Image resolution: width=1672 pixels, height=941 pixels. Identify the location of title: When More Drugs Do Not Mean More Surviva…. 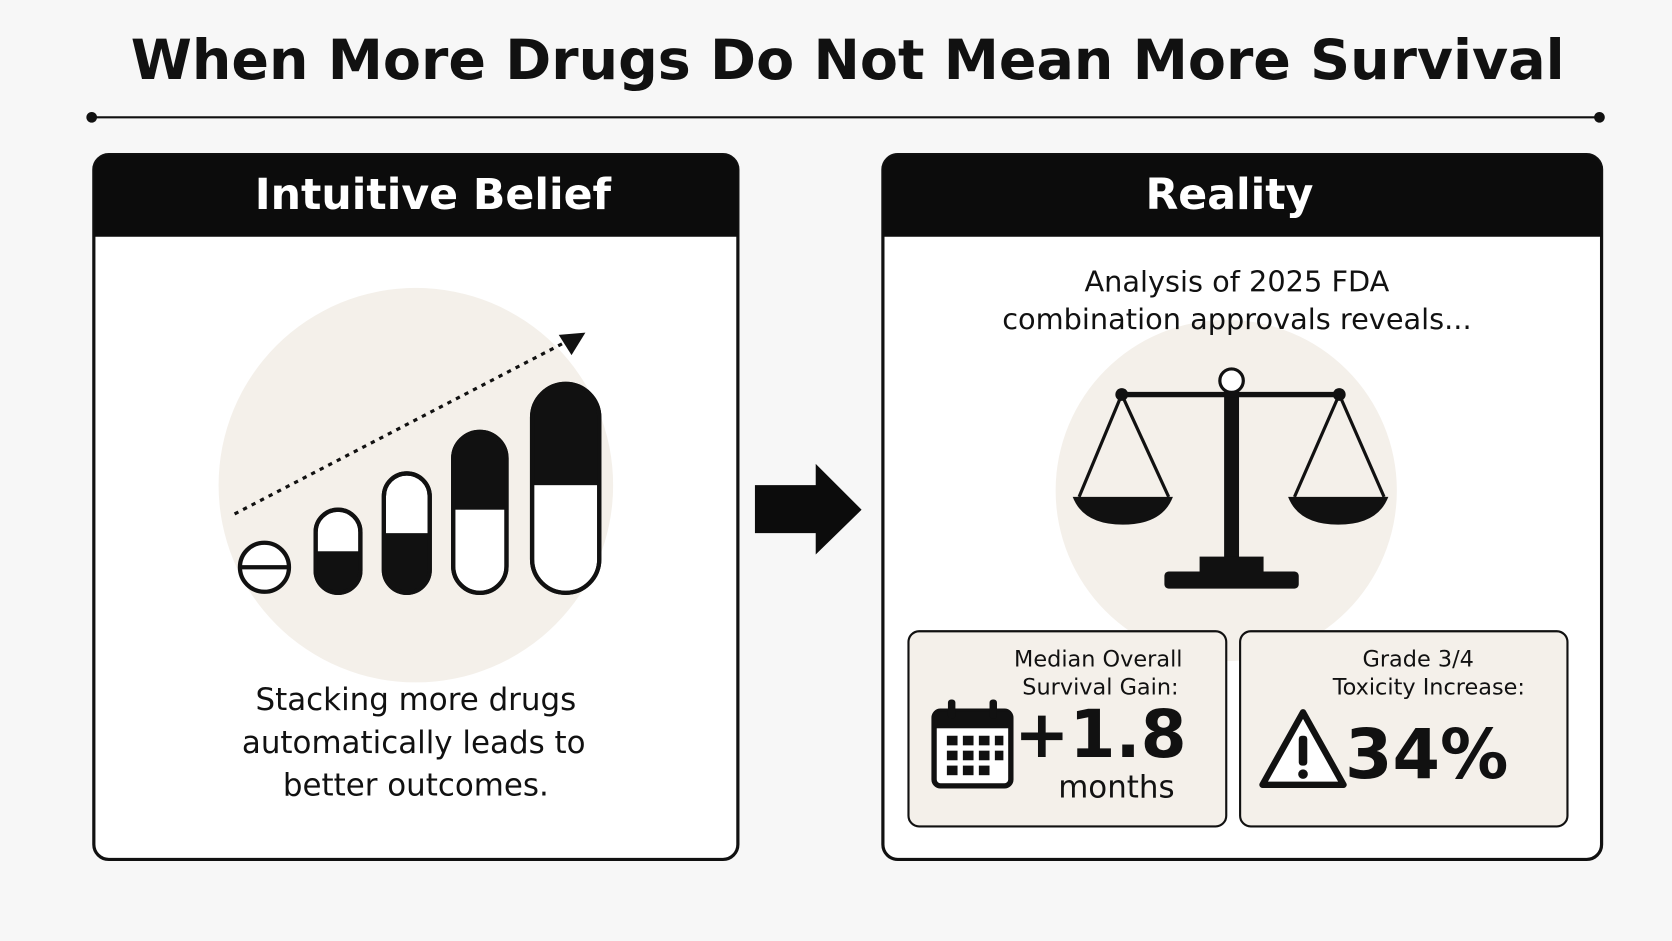
(848, 61).